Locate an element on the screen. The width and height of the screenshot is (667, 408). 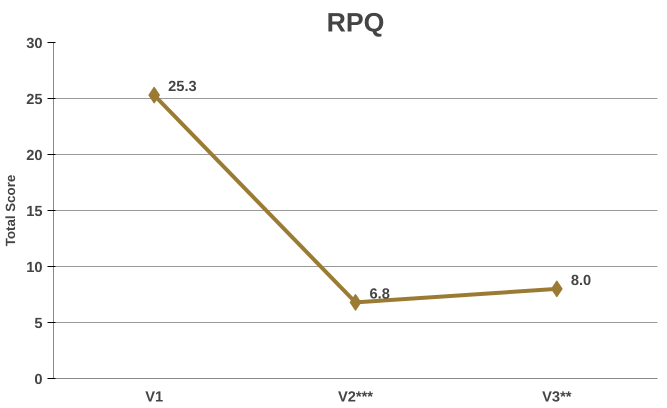
chart-title: RPQ is located at coordinates (355, 23).